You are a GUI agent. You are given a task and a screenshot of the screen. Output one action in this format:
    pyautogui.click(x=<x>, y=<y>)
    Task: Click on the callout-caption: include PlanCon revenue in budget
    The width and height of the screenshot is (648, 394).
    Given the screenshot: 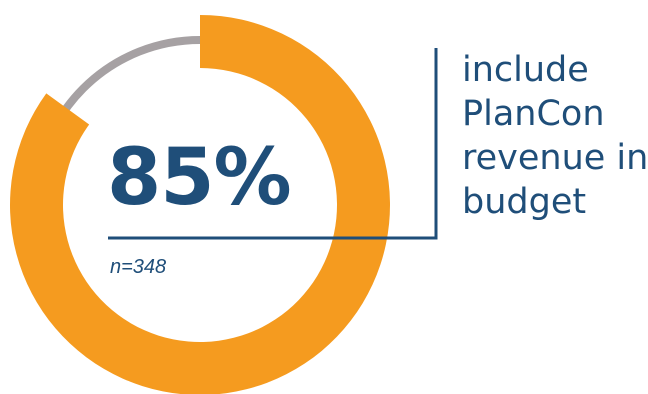 What is the action you would take?
    pyautogui.click(x=555, y=136)
    